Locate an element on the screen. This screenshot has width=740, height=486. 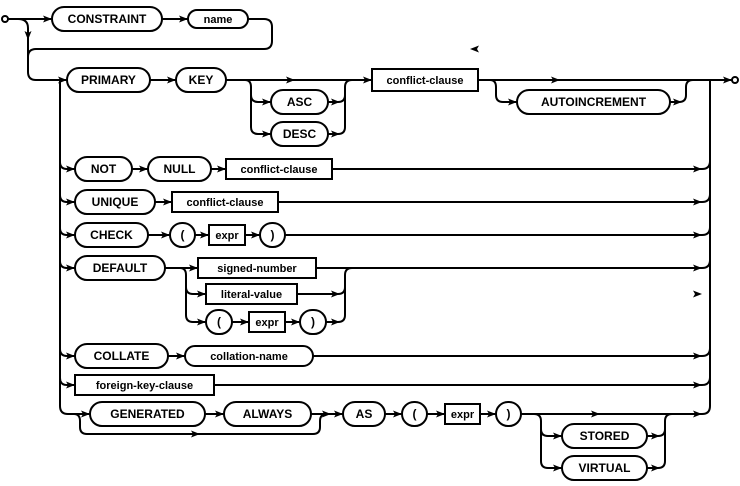
node-label: VIRTUAL is located at coordinates (605, 468).